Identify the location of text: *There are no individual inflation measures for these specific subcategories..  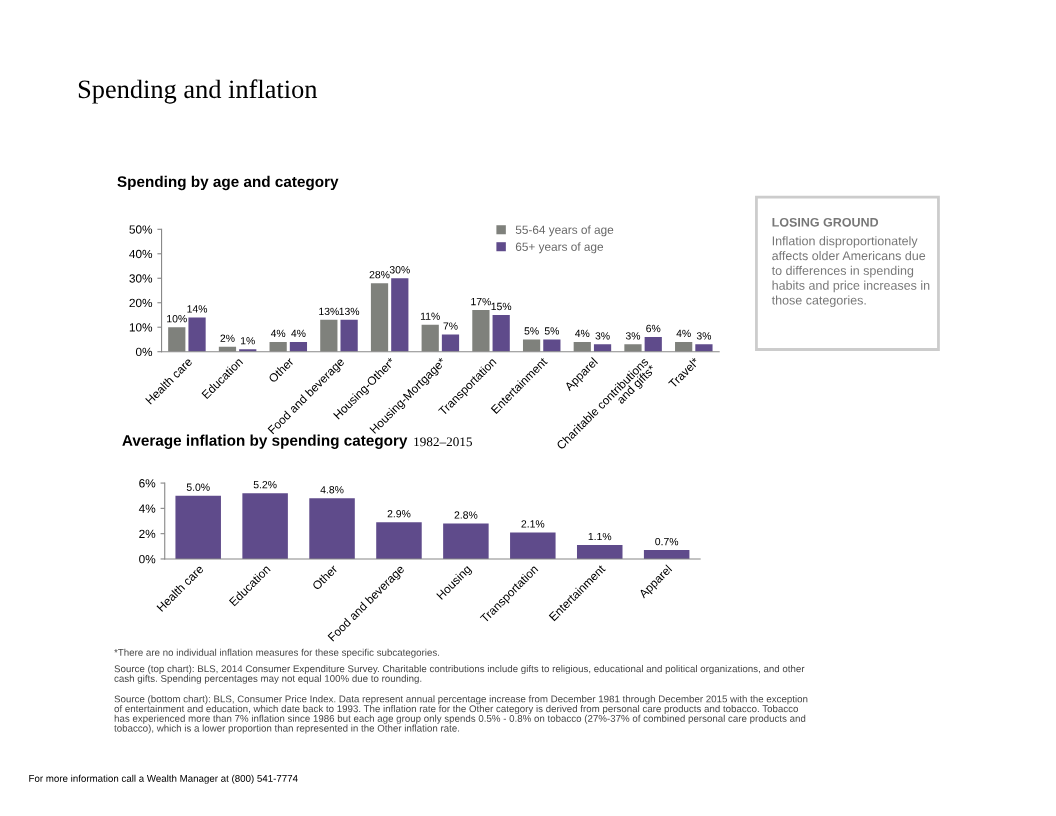
(277, 653).